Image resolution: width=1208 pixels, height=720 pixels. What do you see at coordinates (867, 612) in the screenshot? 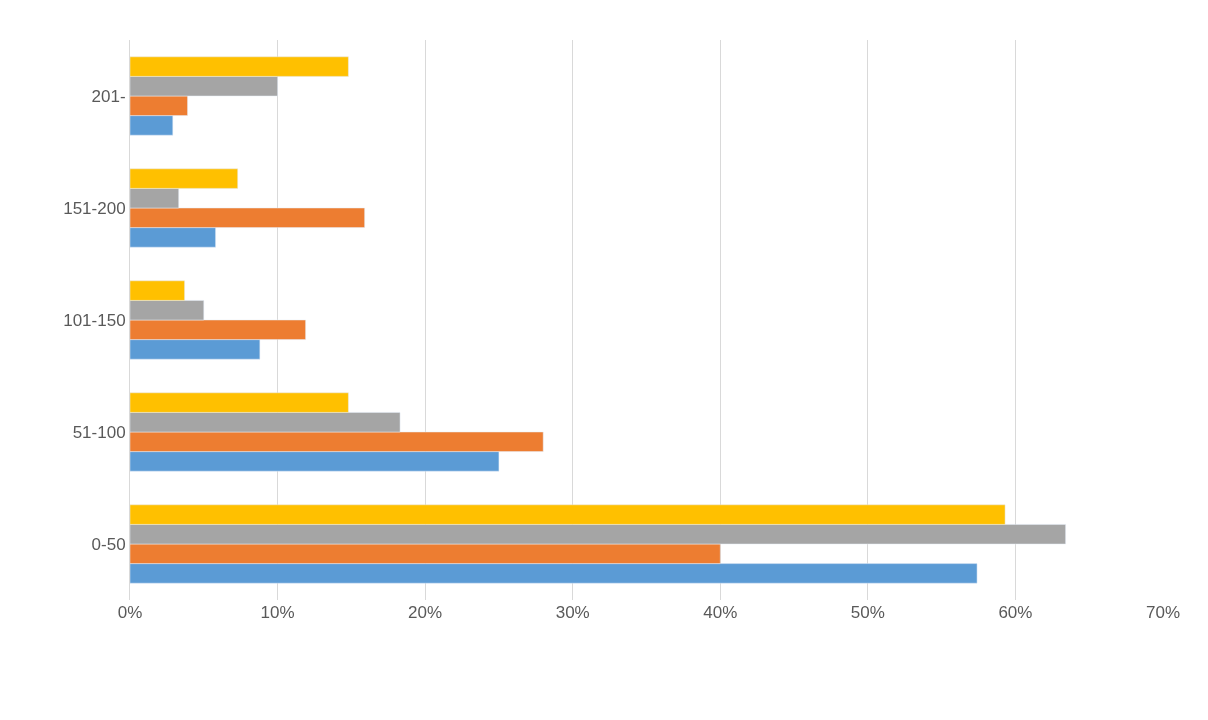
I see `x-tick-label: 50%` at bounding box center [867, 612].